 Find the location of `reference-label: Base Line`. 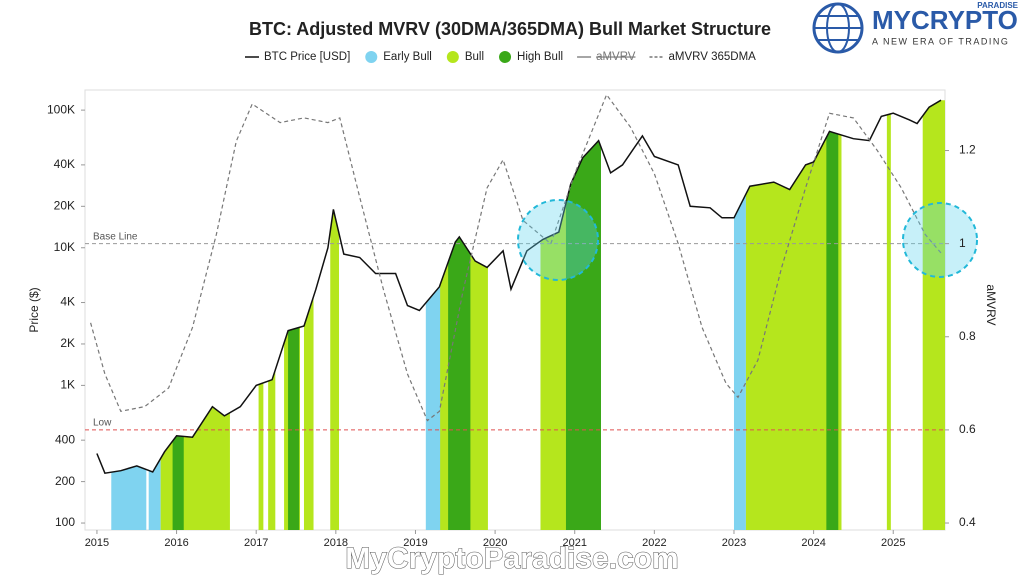

reference-label: Base Line is located at coordinates (115, 236).